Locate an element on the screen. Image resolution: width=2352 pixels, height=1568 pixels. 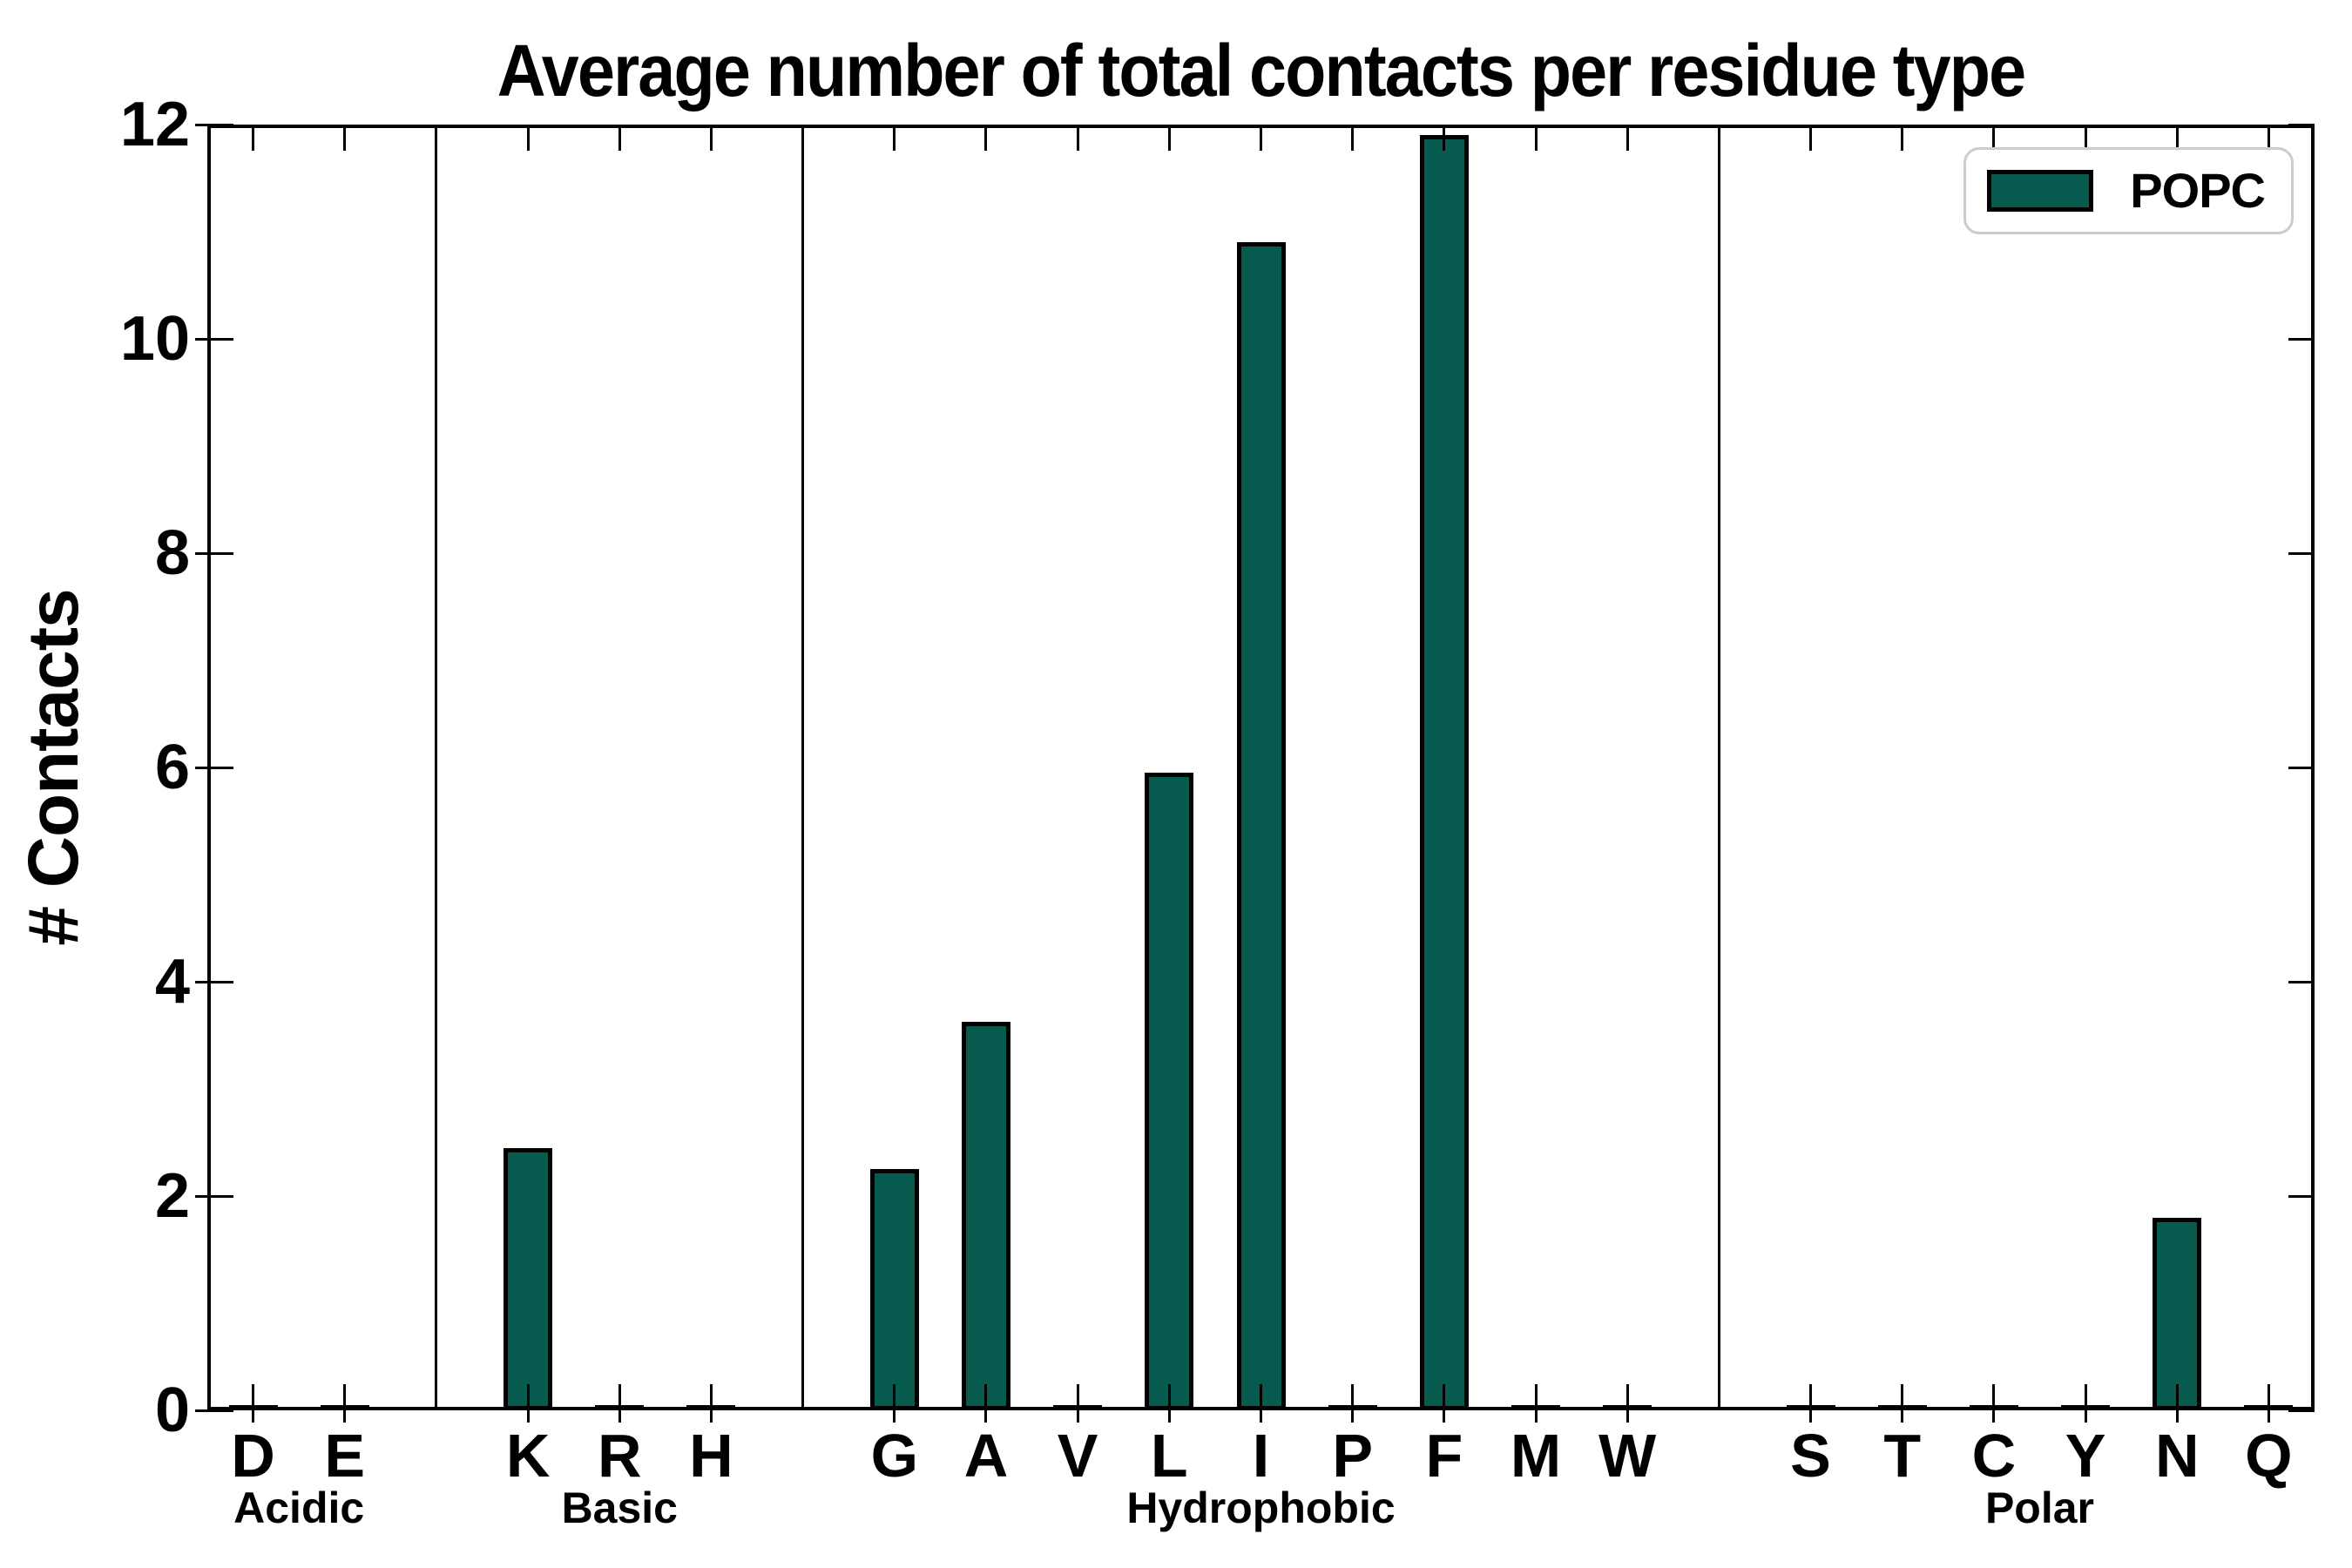
x-tick-label-V: V is located at coordinates (1077, 1456).